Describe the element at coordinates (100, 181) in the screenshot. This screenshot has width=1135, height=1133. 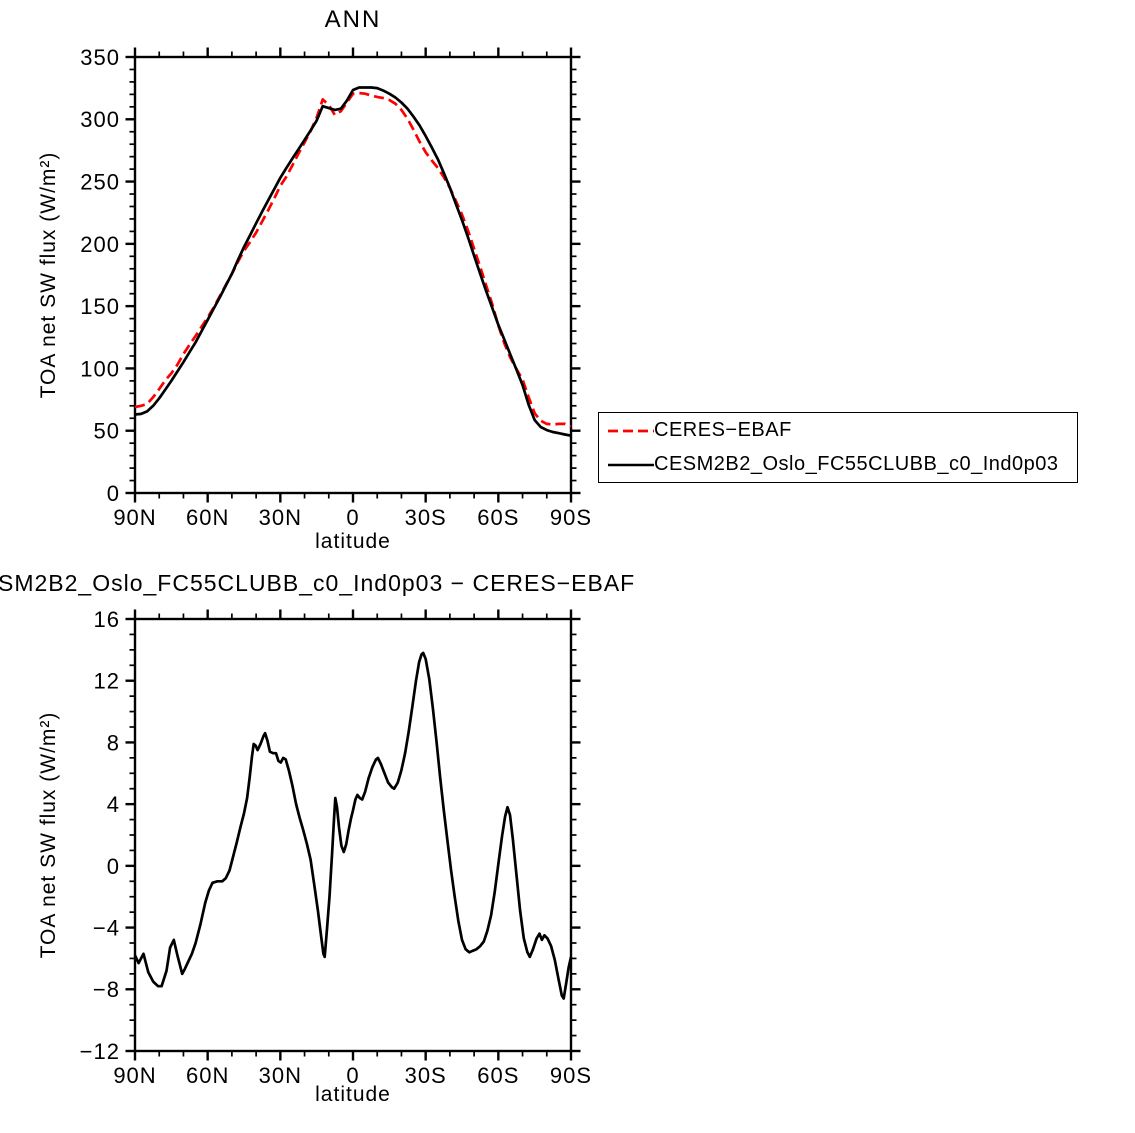
I see `y-tick-label: 250` at that location.